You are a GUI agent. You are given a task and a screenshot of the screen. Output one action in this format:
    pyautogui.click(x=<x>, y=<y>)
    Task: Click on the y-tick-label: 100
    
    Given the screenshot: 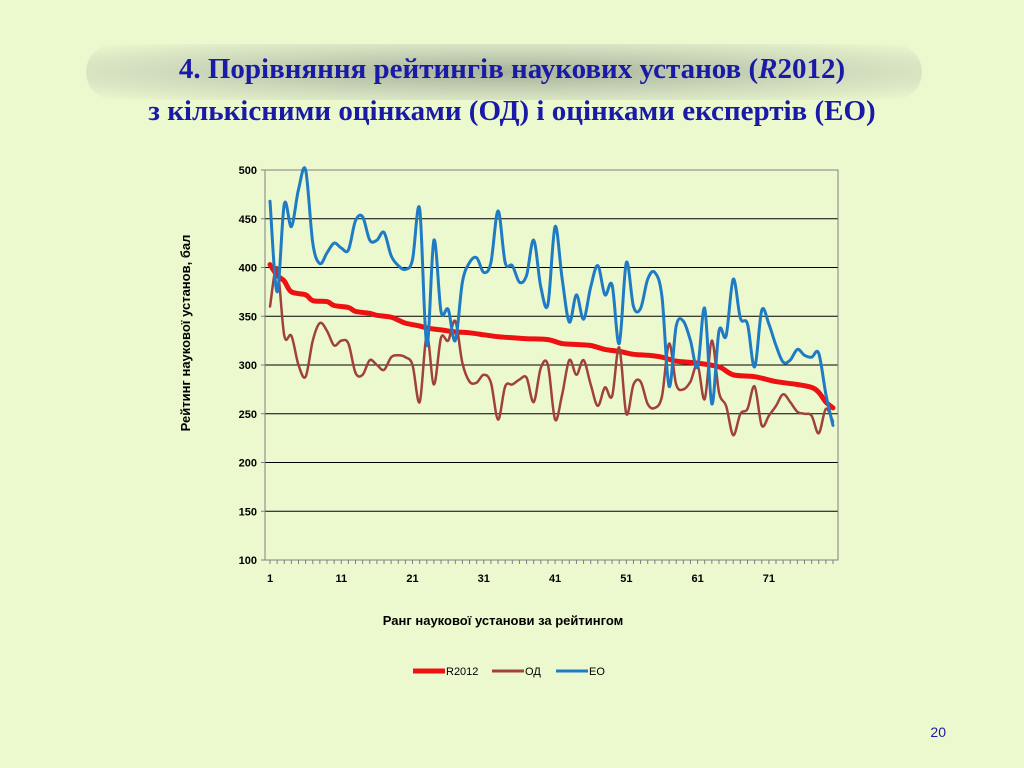 What is the action you would take?
    pyautogui.click(x=248, y=561)
    